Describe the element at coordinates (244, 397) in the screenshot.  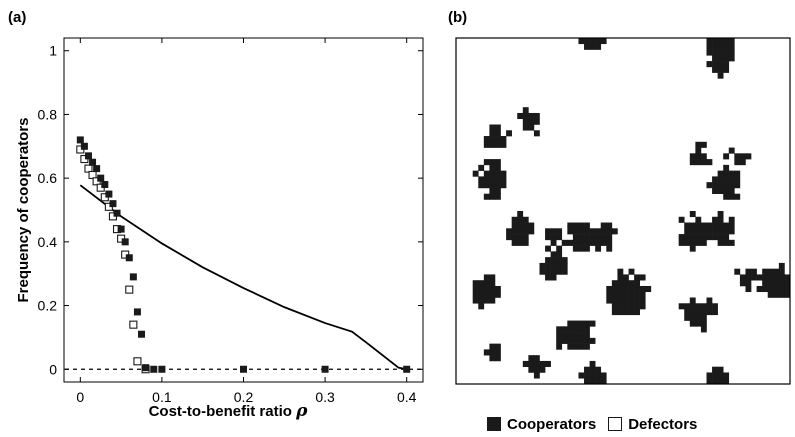
I see `x-tick-label: 0.2` at that location.